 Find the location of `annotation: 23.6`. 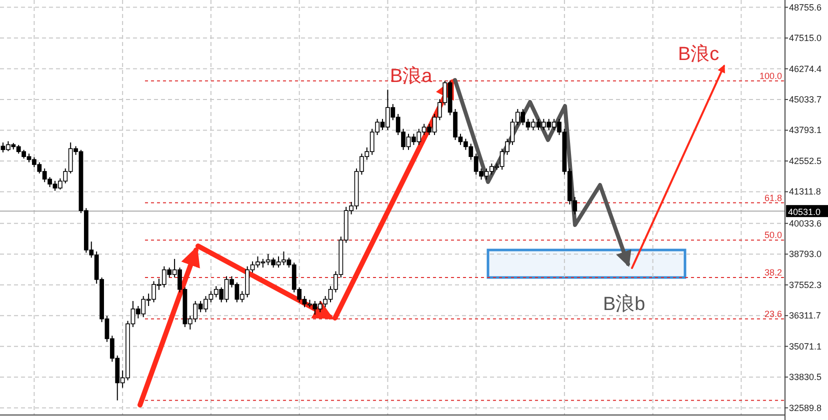

annotation: 23.6 is located at coordinates (773, 313).